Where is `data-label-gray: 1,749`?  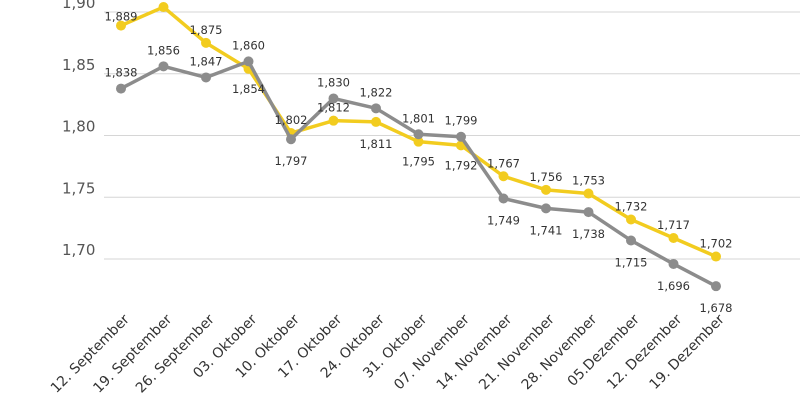
data-label-gray: 1,749 is located at coordinates (503, 220).